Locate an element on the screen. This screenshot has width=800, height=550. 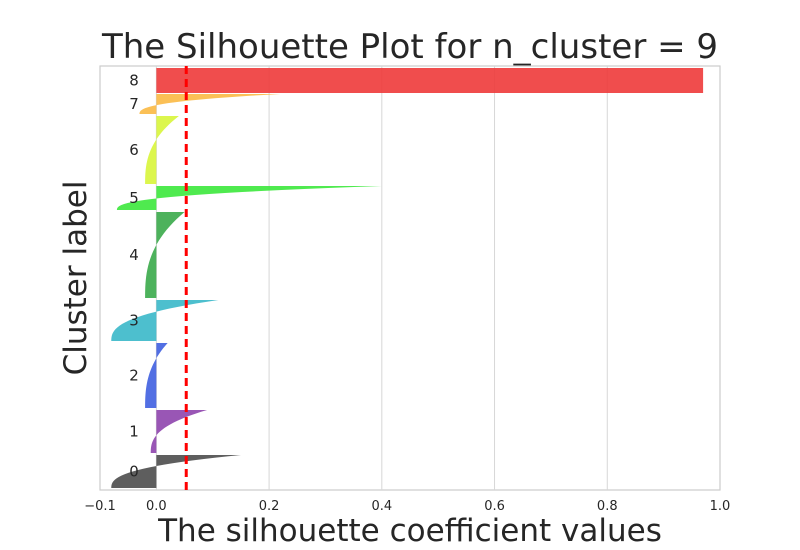
cluster-3-silhouette is located at coordinates (165, 320).